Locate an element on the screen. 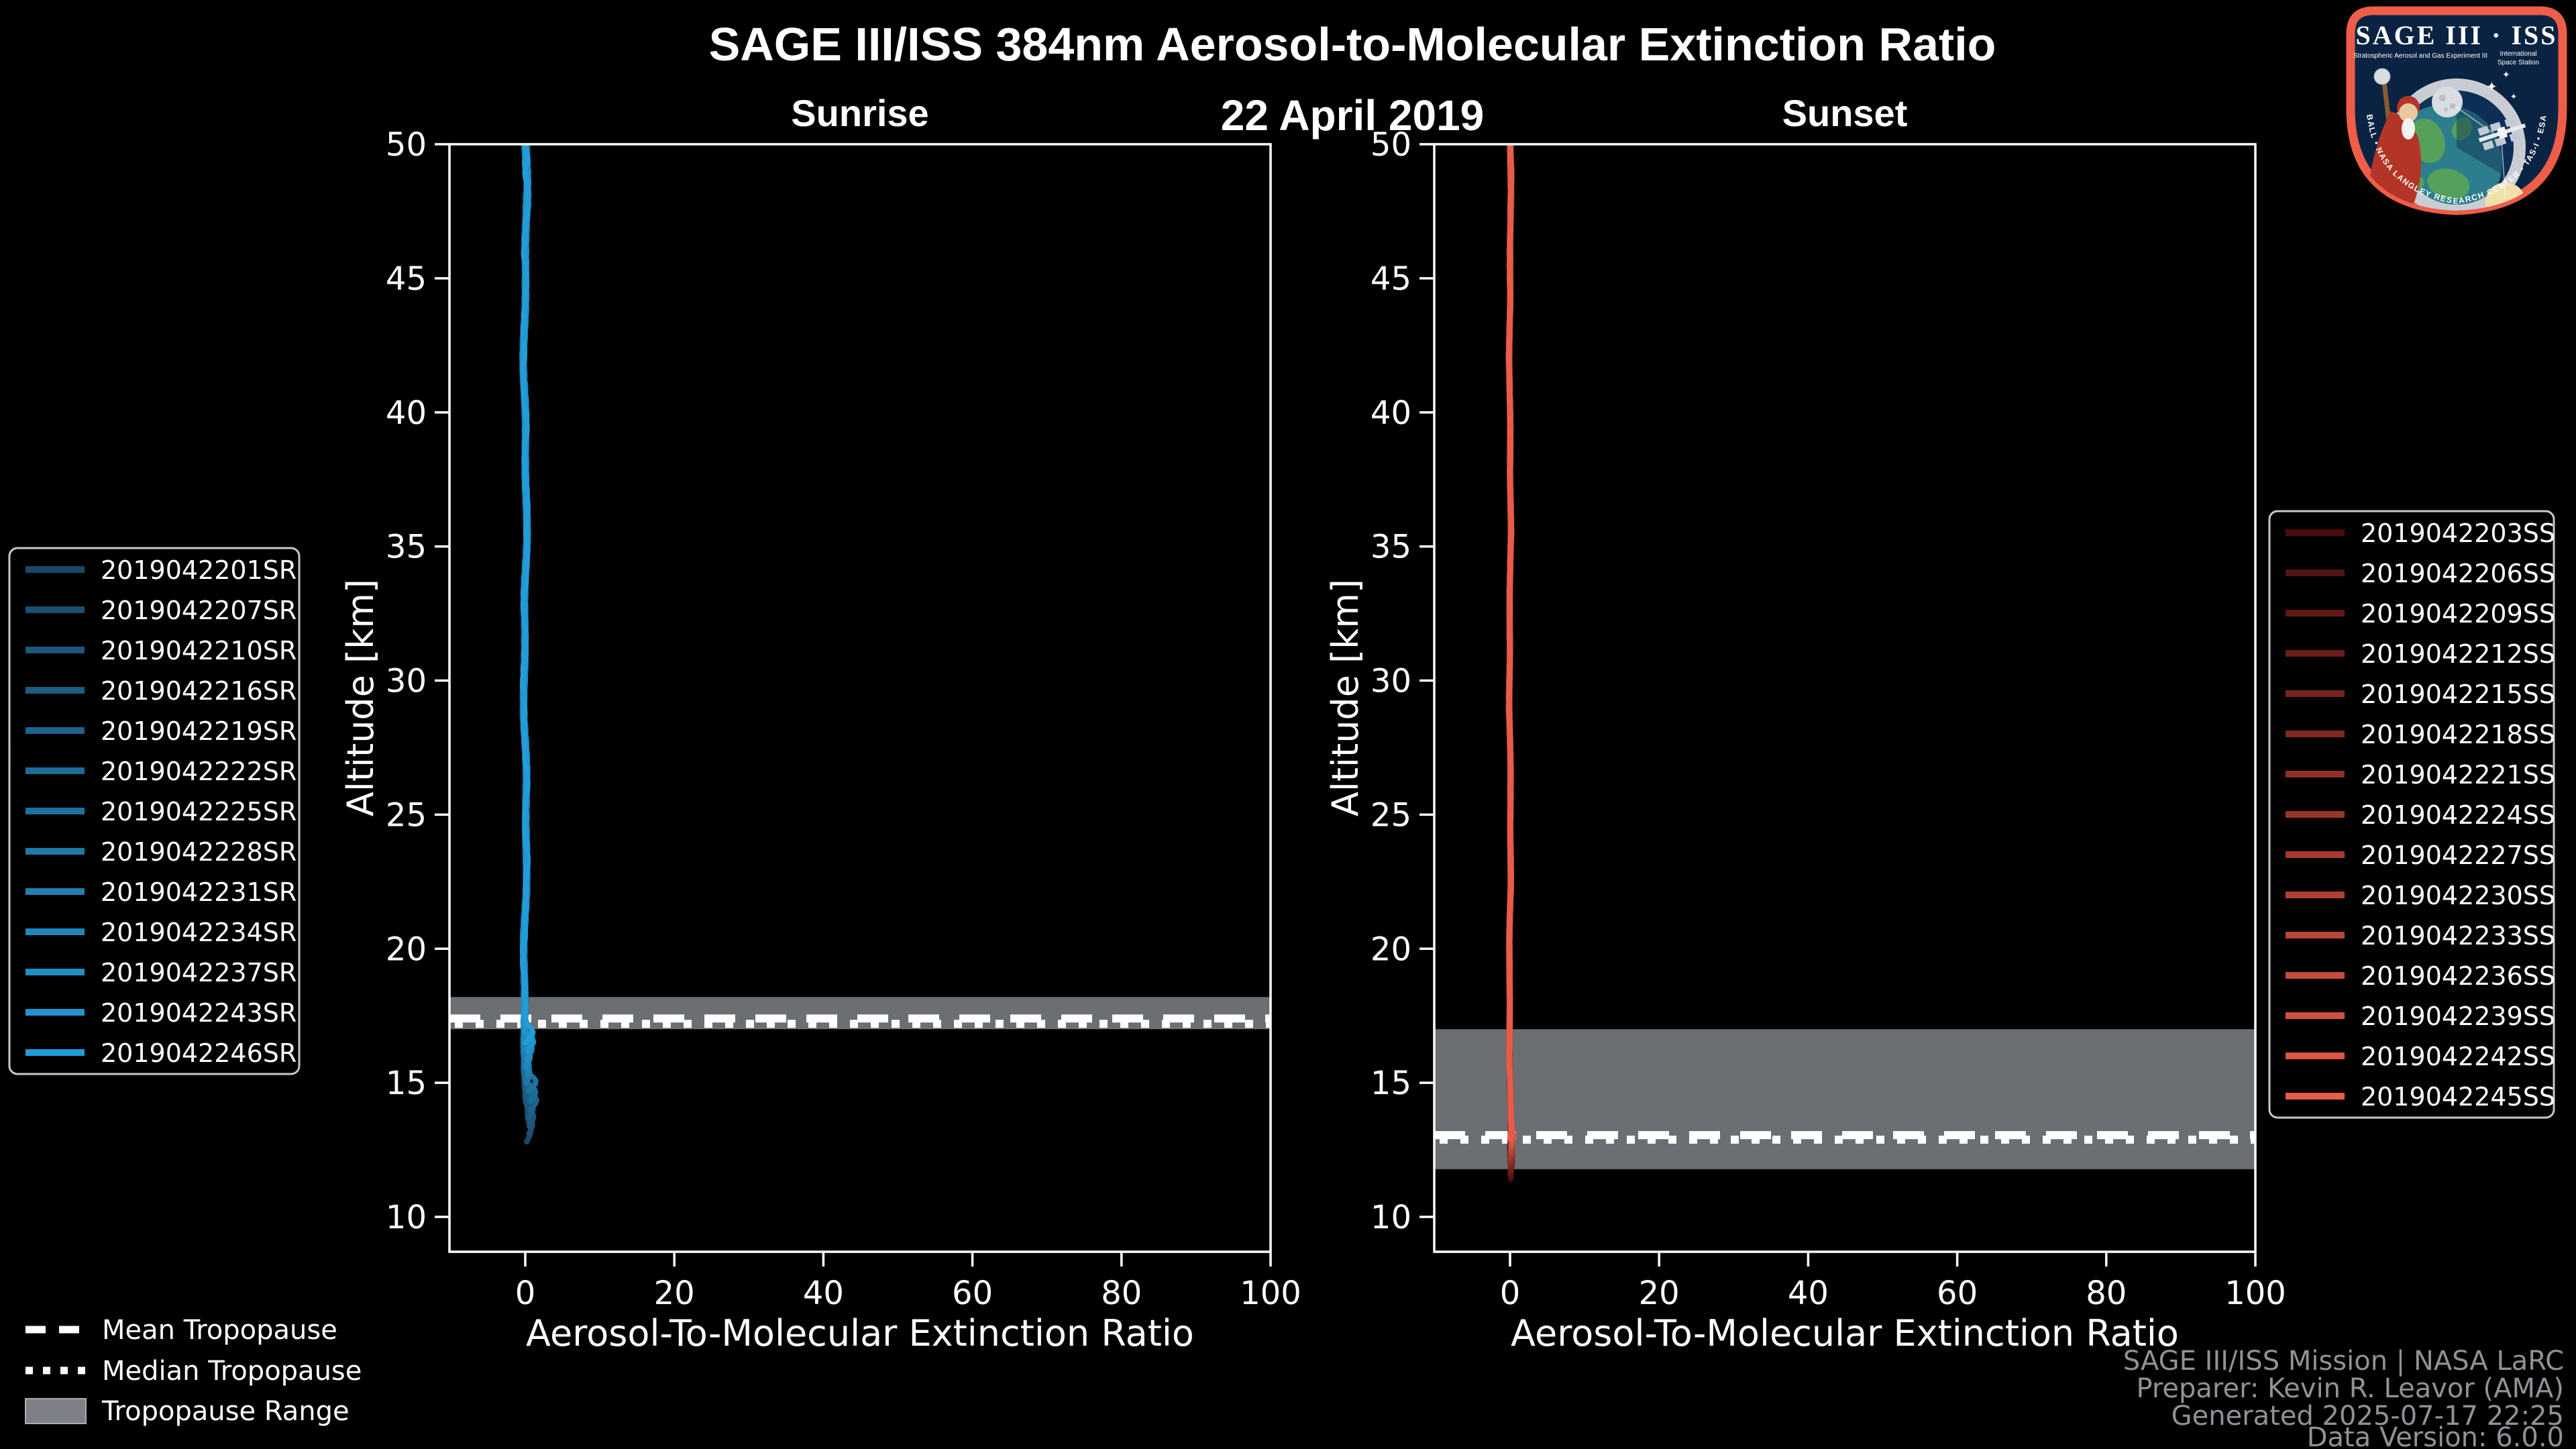 Image resolution: width=2576 pixels, height=1449 pixels. footer-data-version: Data Version: 6.0.0 is located at coordinates (2435, 1435).